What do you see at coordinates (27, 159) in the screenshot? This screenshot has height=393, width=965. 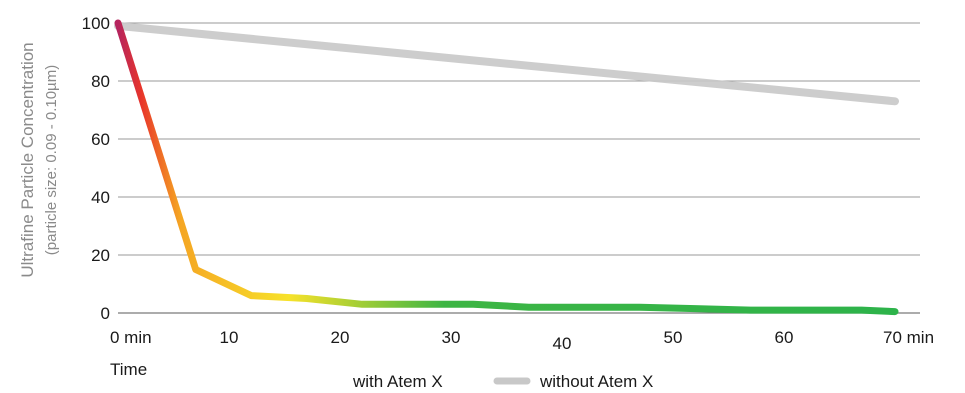 I see `y-axis-label: Ultrafine Particle Concentration` at bounding box center [27, 159].